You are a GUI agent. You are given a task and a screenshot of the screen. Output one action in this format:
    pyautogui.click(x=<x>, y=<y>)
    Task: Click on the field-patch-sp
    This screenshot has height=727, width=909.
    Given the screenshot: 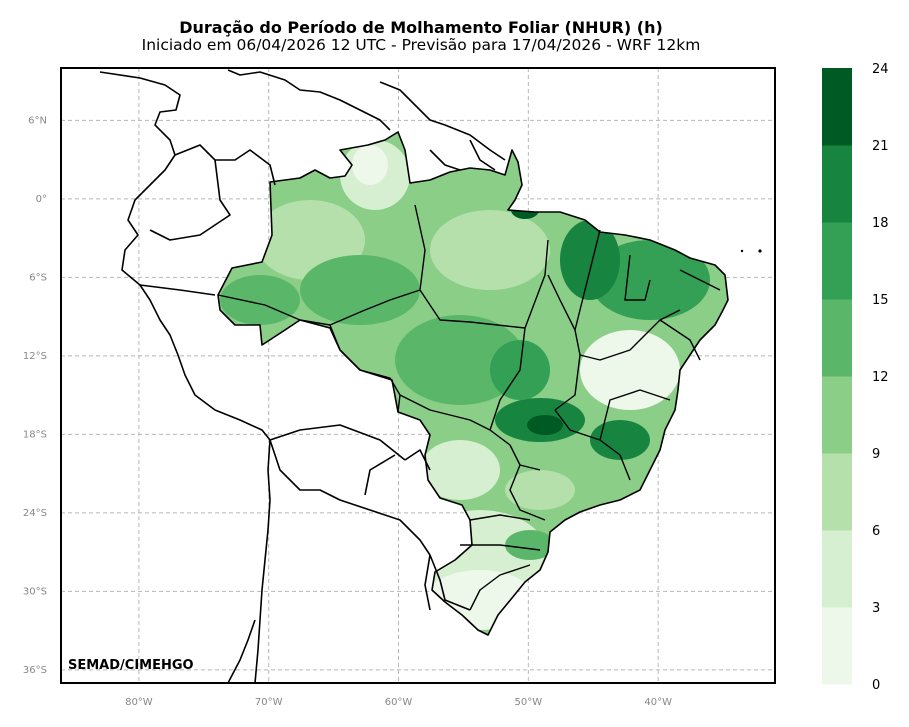 What is the action you would take?
    pyautogui.click(x=540, y=490)
    